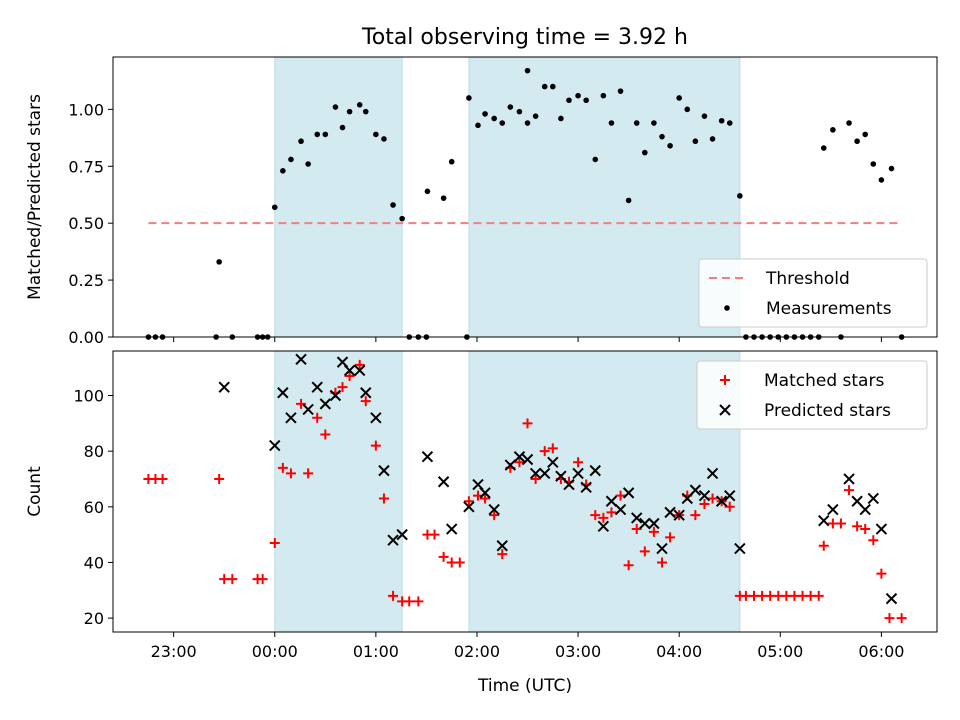 The image size is (960, 720). What do you see at coordinates (824, 381) in the screenshot?
I see `legend-label: Matched stars` at bounding box center [824, 381].